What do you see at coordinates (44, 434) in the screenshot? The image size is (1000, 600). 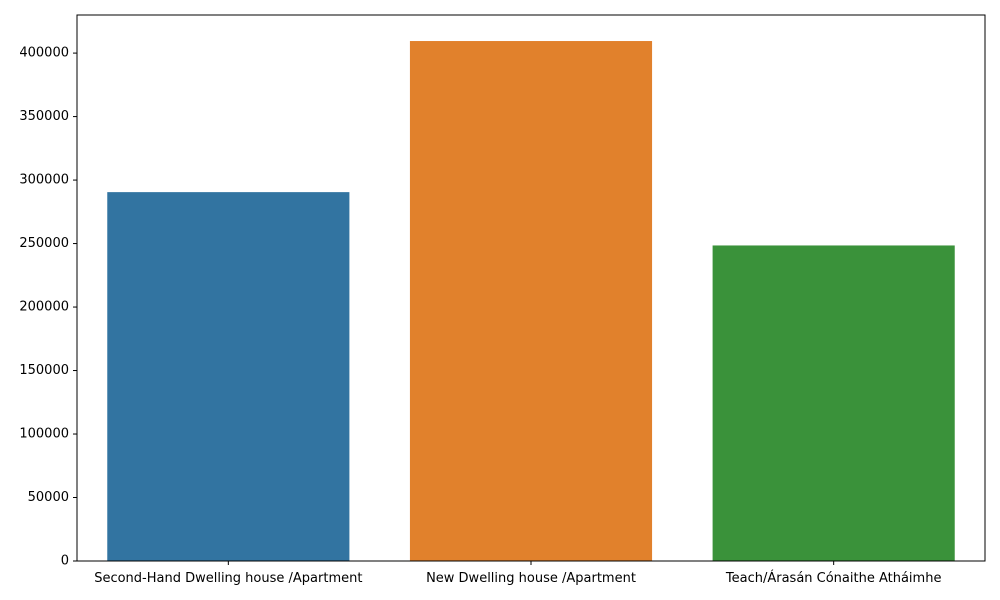 I see `y-tick-label: 100000` at bounding box center [44, 434].